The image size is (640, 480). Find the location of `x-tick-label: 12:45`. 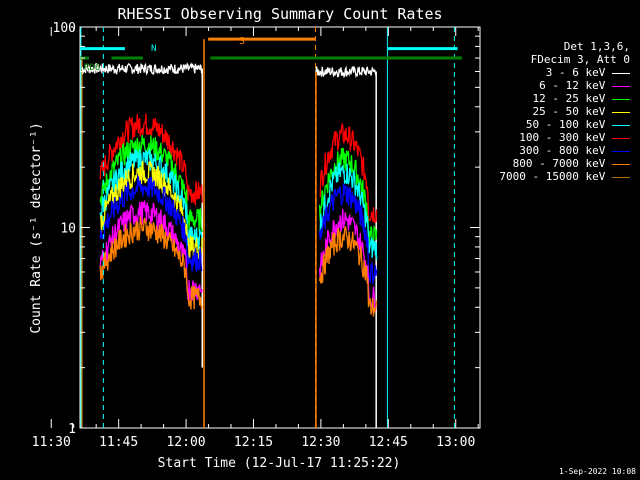

x-tick-label: 12:45 is located at coordinates (388, 442).